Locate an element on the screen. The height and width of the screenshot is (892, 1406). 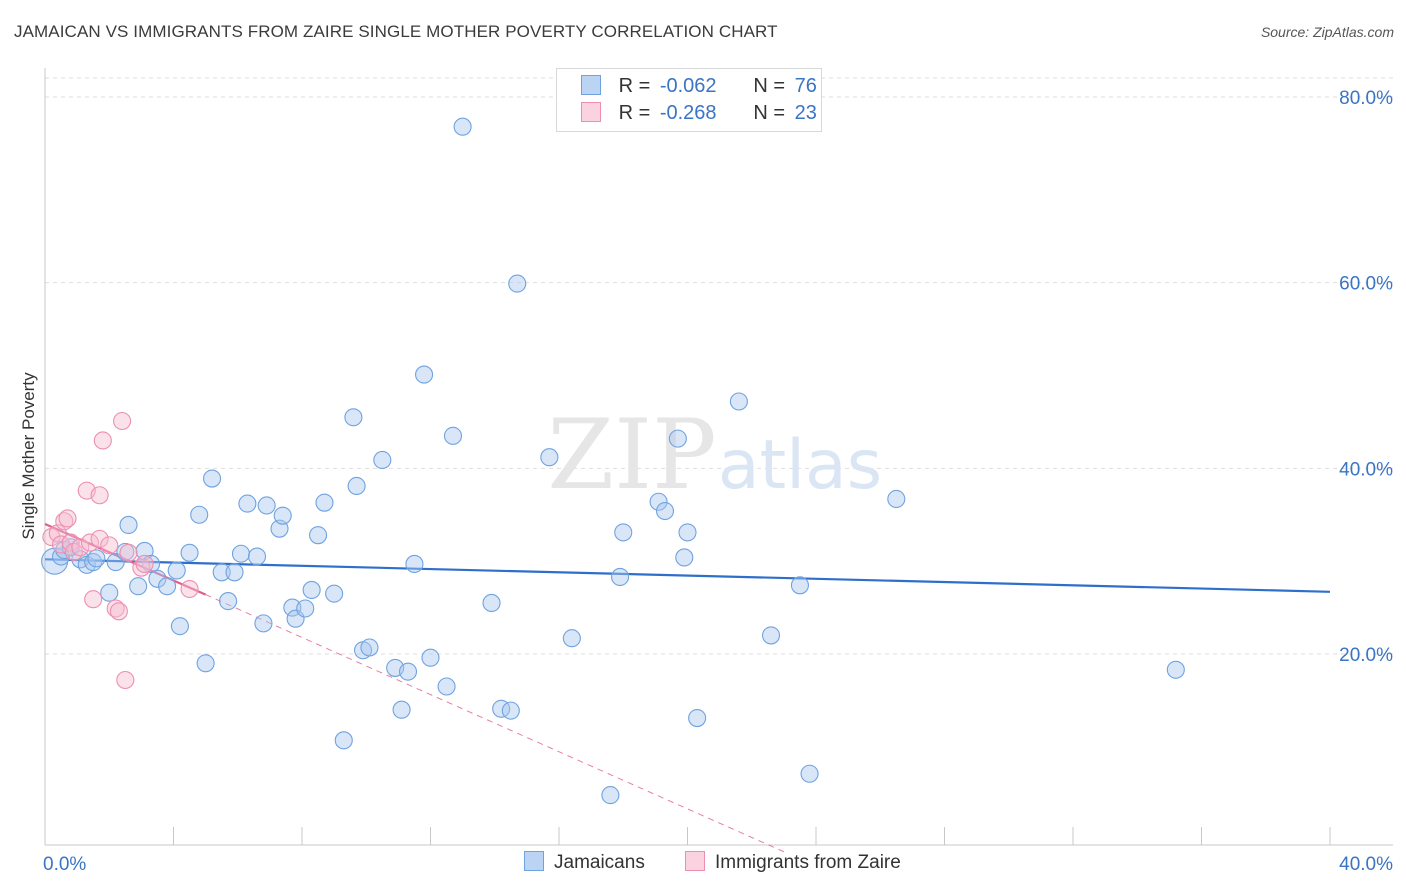
legend-n-value: 23 is located at coordinates (805, 113).